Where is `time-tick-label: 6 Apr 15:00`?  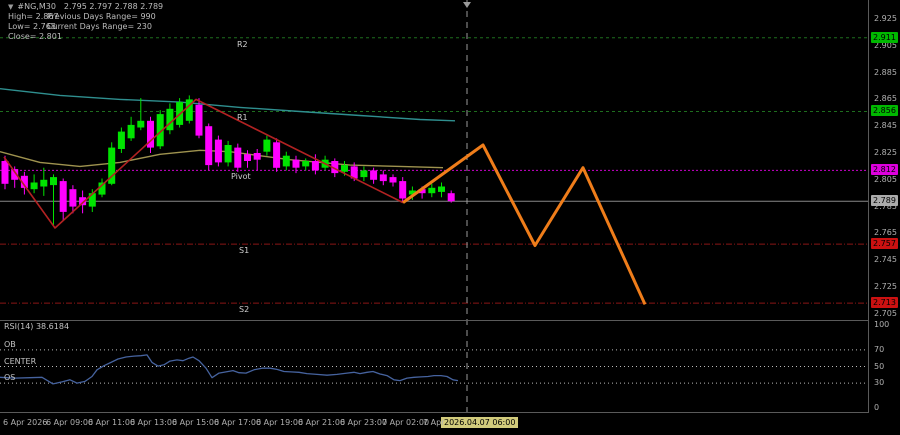 time-tick-label: 6 Apr 15:00 is located at coordinates (196, 422).